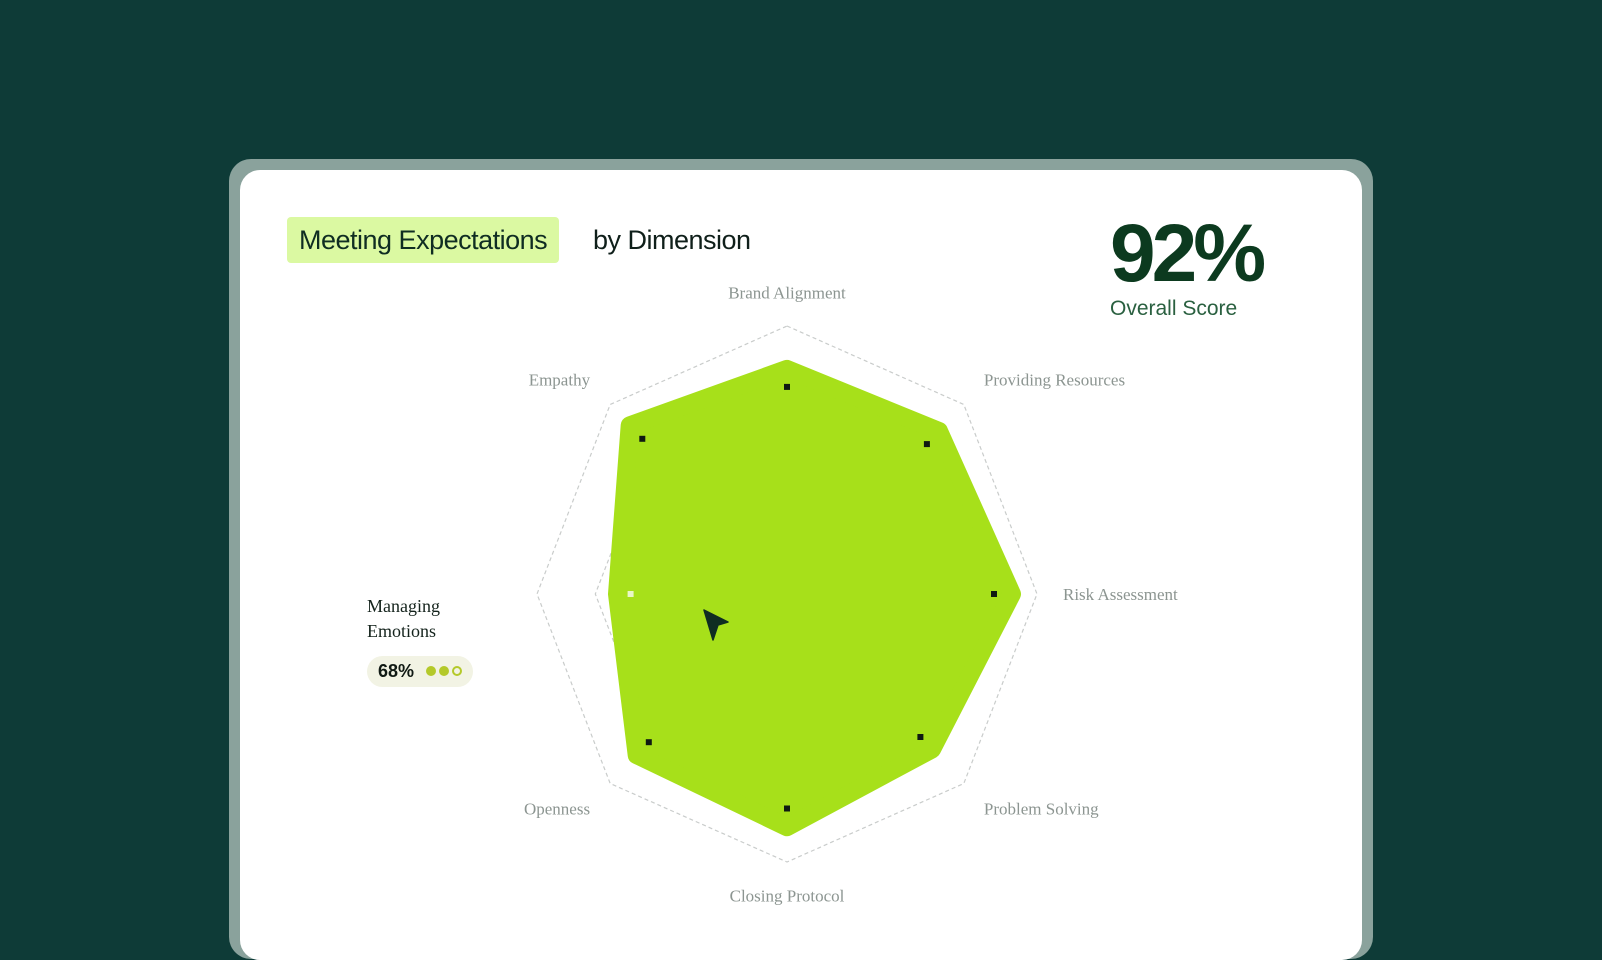  Describe the element at coordinates (920, 737) in the screenshot. I see `radar-point-problem-solving` at that location.